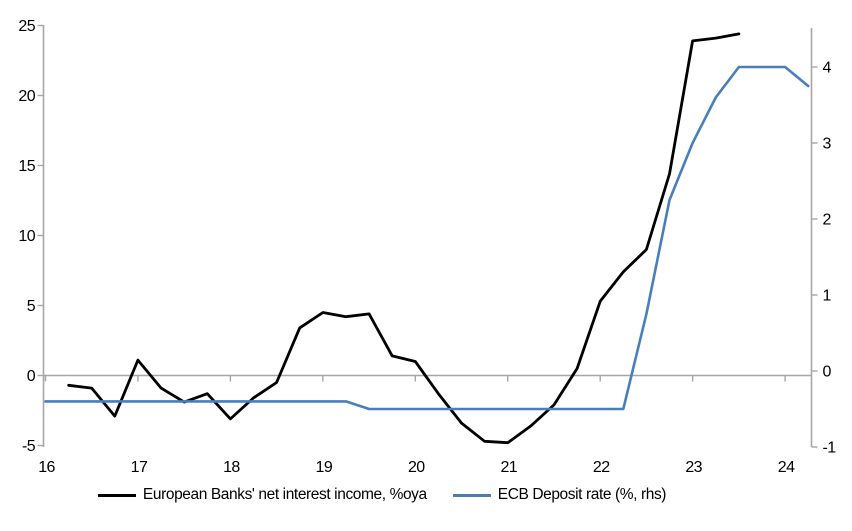 The height and width of the screenshot is (531, 852). What do you see at coordinates (26, 96) in the screenshot?
I see `left-axis-tick-label: 20` at bounding box center [26, 96].